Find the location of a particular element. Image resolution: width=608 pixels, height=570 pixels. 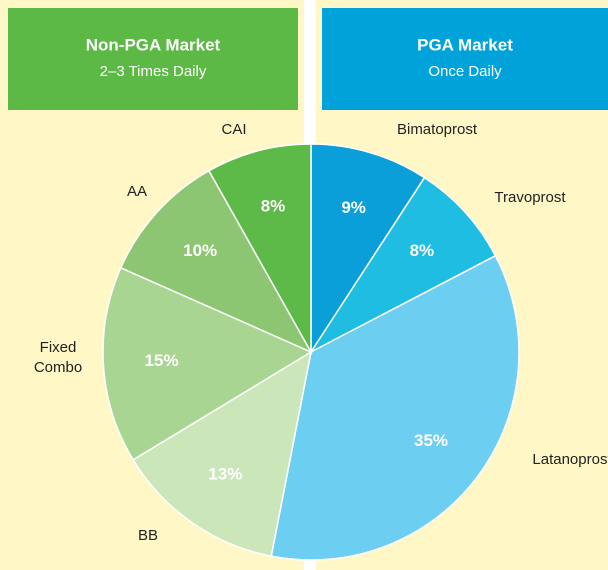

category-label: Latanoprost is located at coordinates (570, 459).